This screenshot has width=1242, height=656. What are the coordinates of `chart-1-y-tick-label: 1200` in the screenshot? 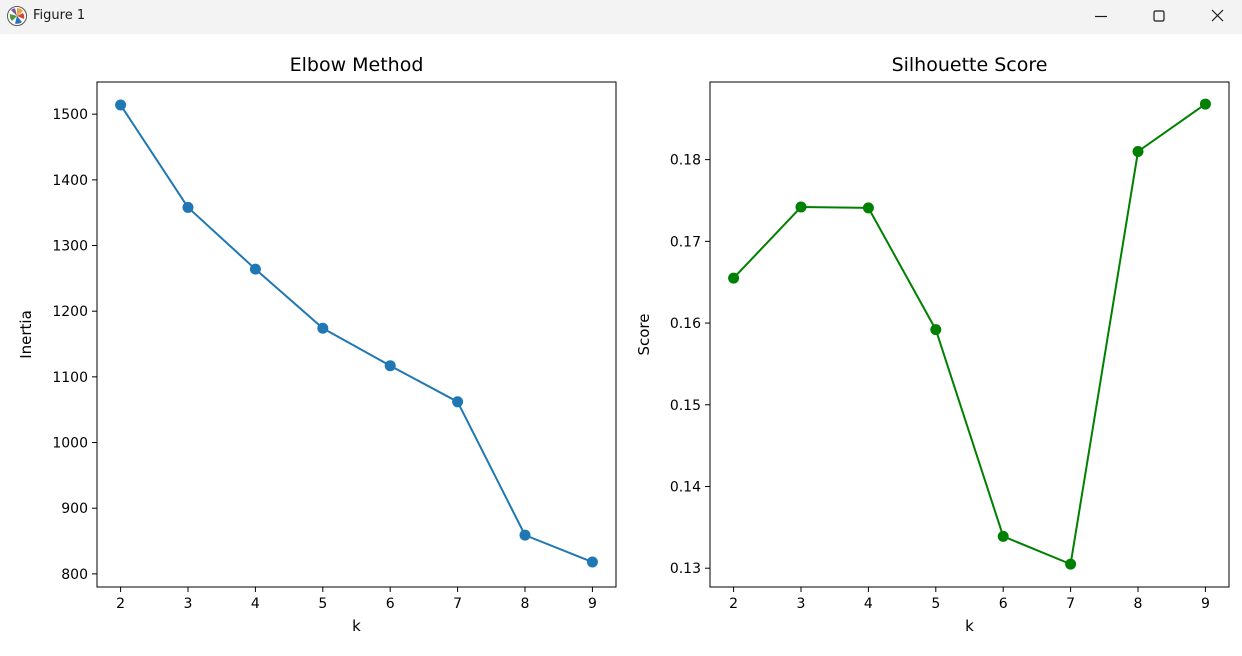 It's located at (70, 312).